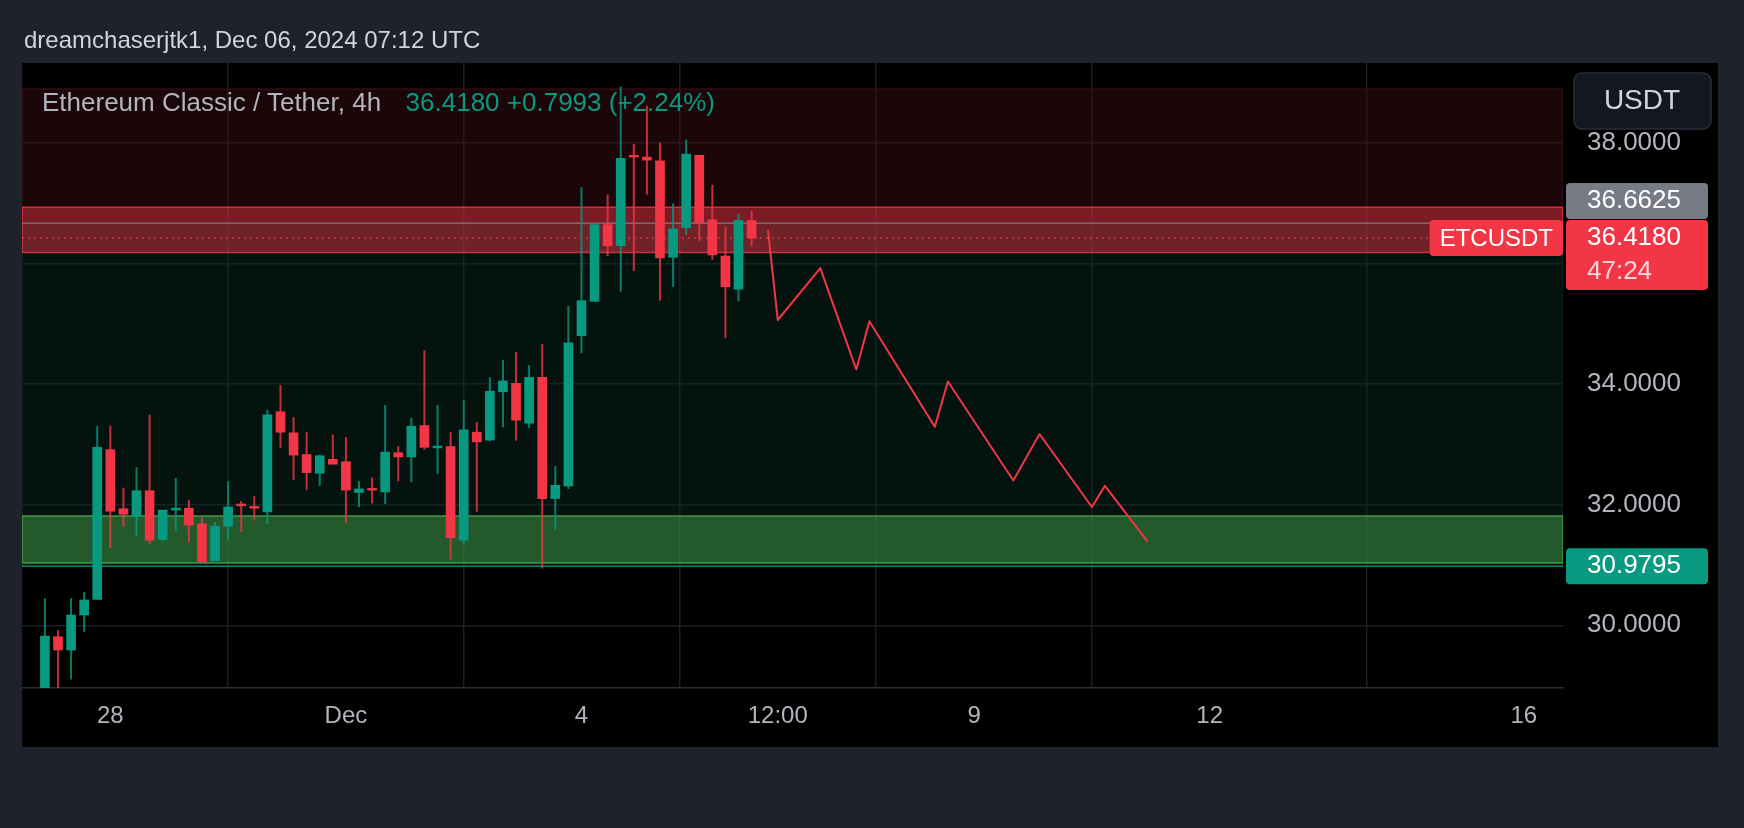  I want to click on text: 47:24, so click(1620, 270).